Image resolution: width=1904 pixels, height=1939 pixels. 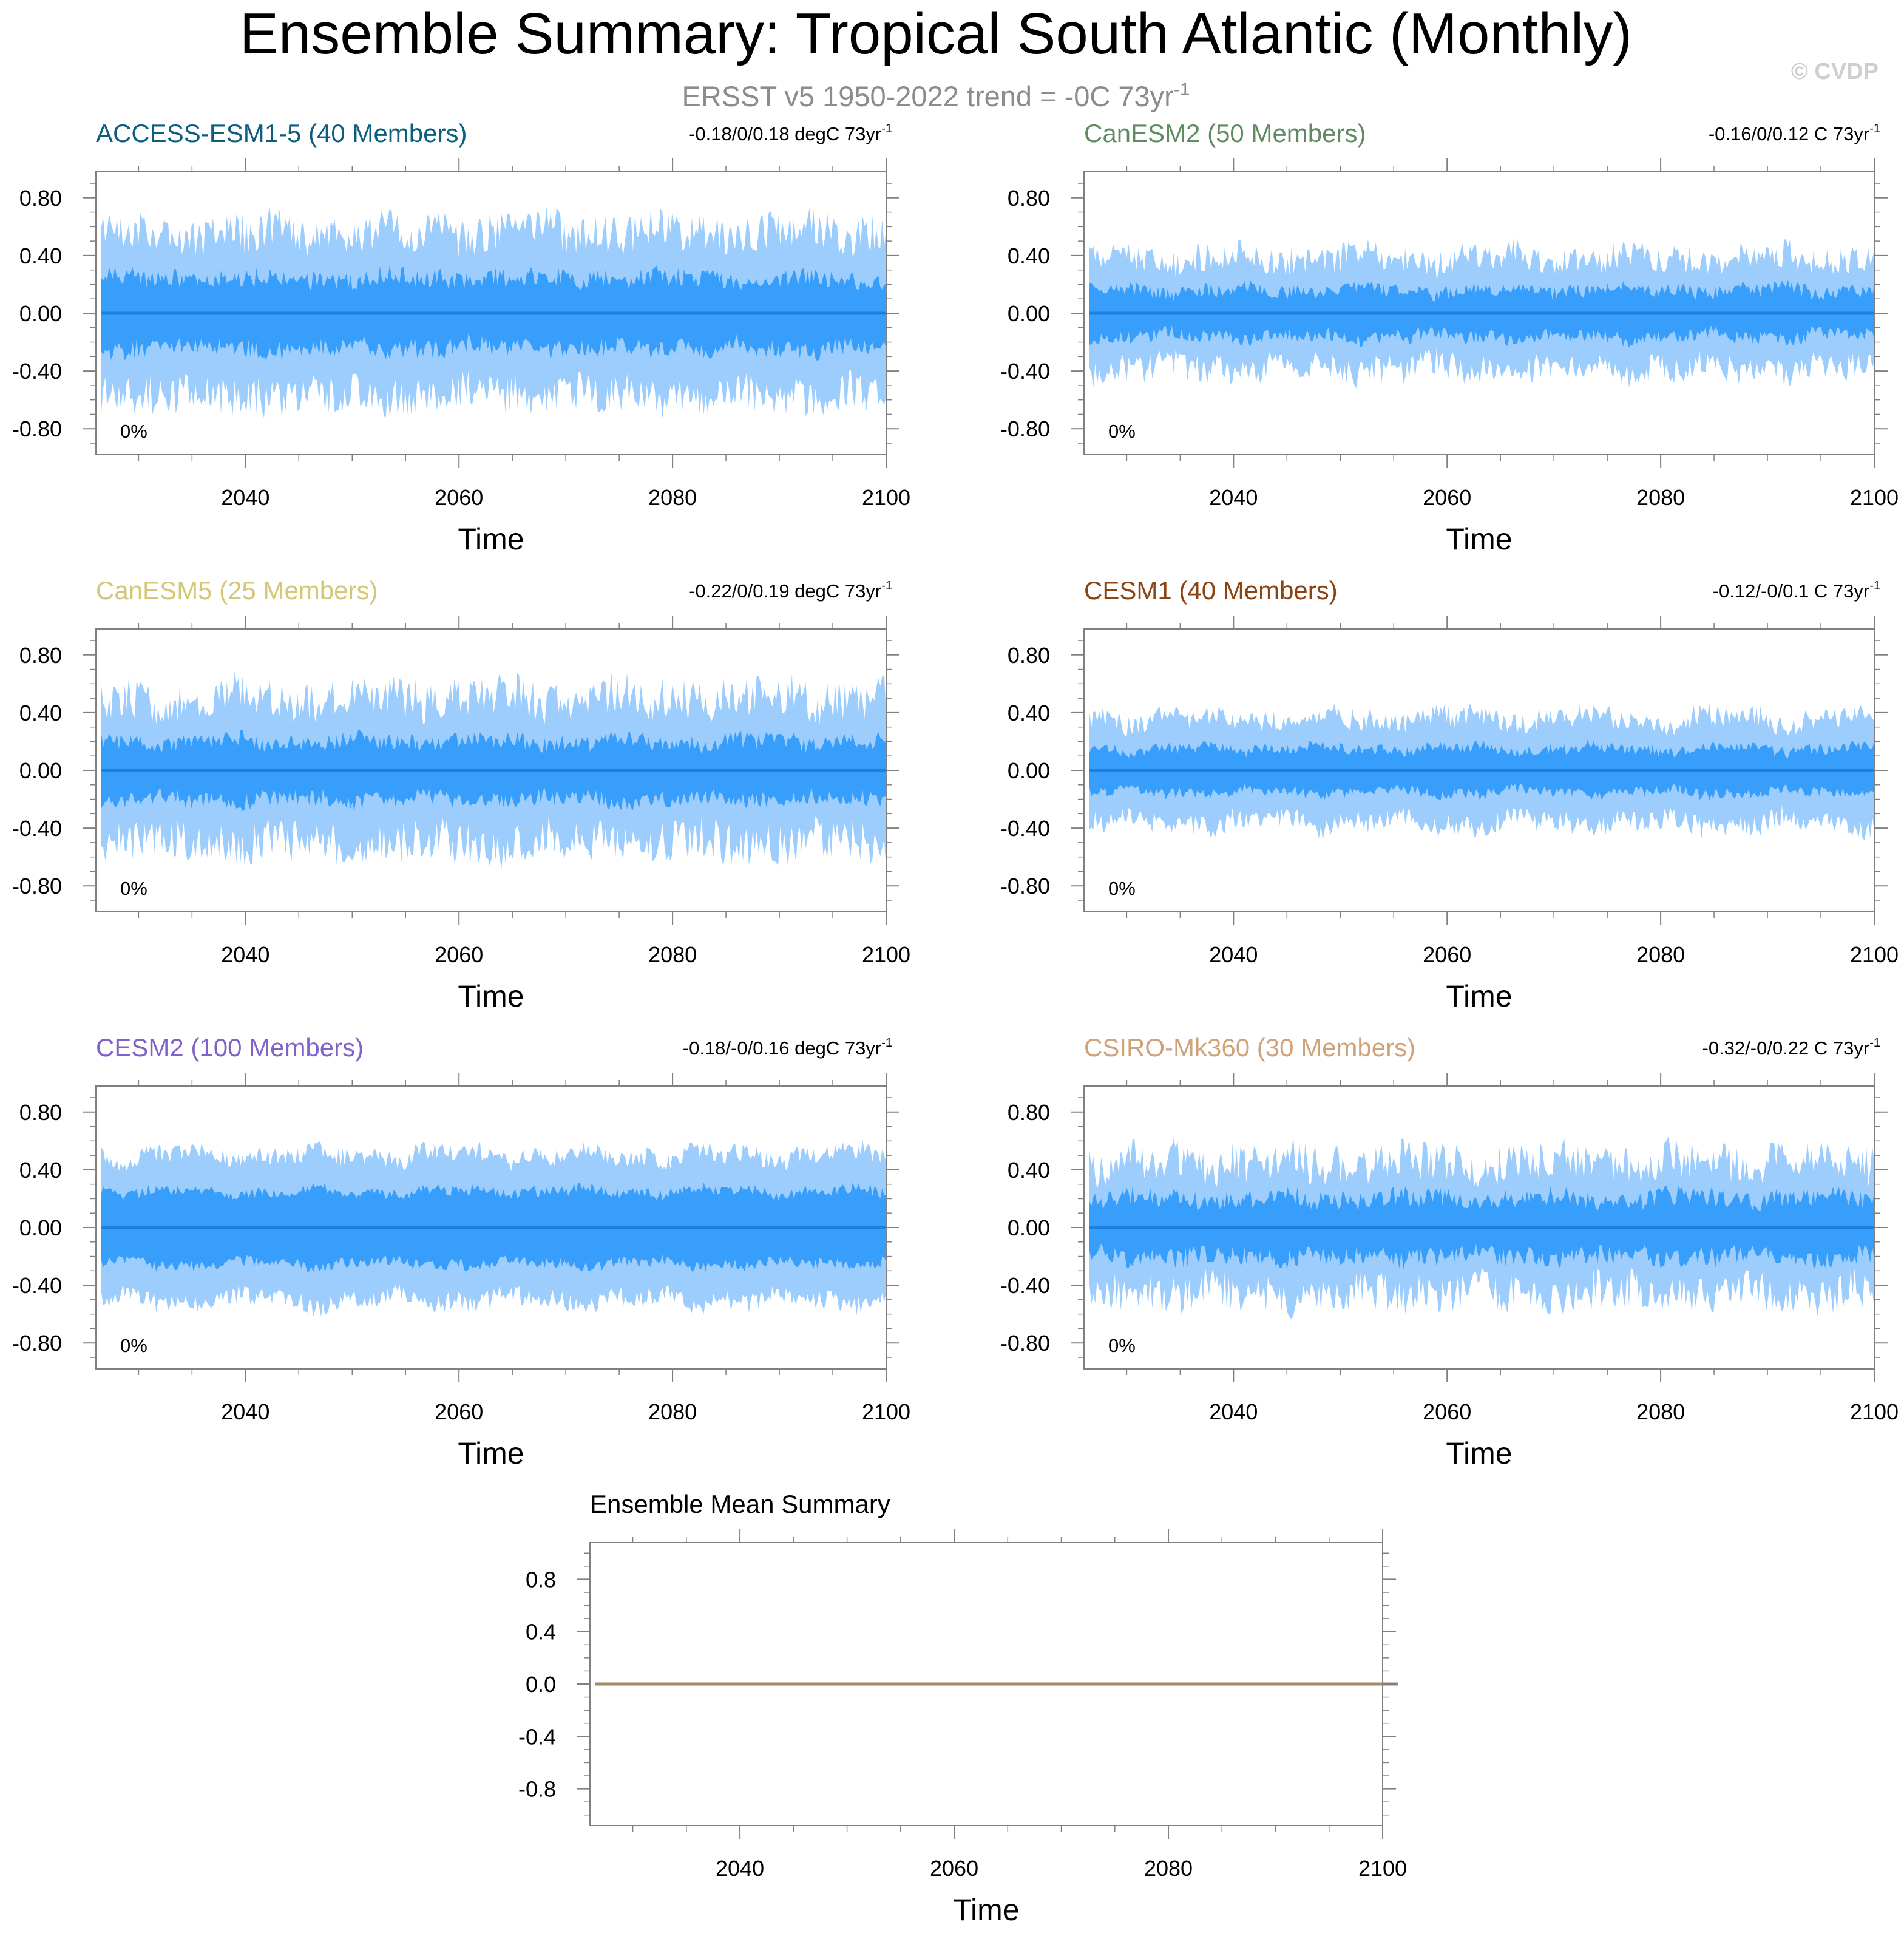 I want to click on watermark: © CVDP, so click(x=1835, y=71).